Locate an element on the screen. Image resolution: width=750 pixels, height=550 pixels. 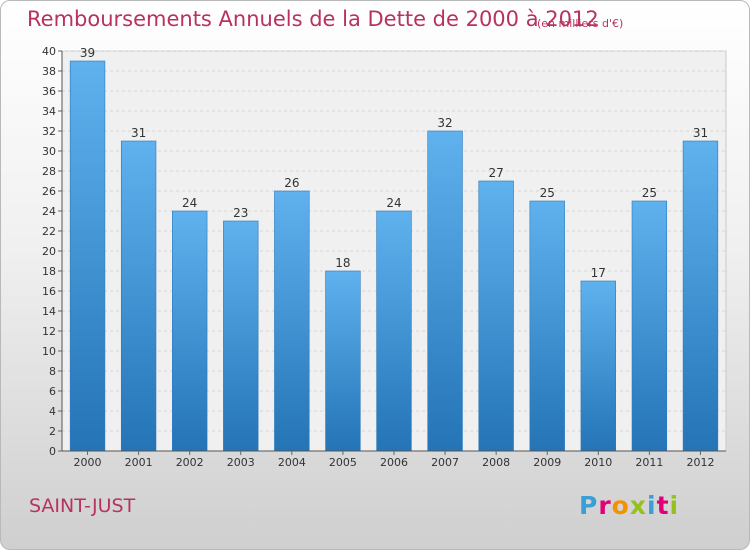
y-tick-label: 12 is located at coordinates (49, 331).